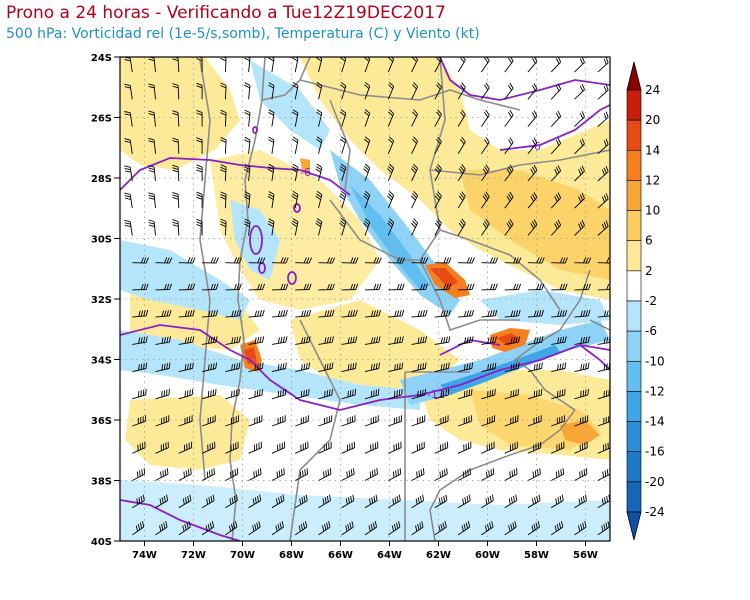  Describe the element at coordinates (652, 90) in the screenshot. I see `colorbar-label: 24` at that location.